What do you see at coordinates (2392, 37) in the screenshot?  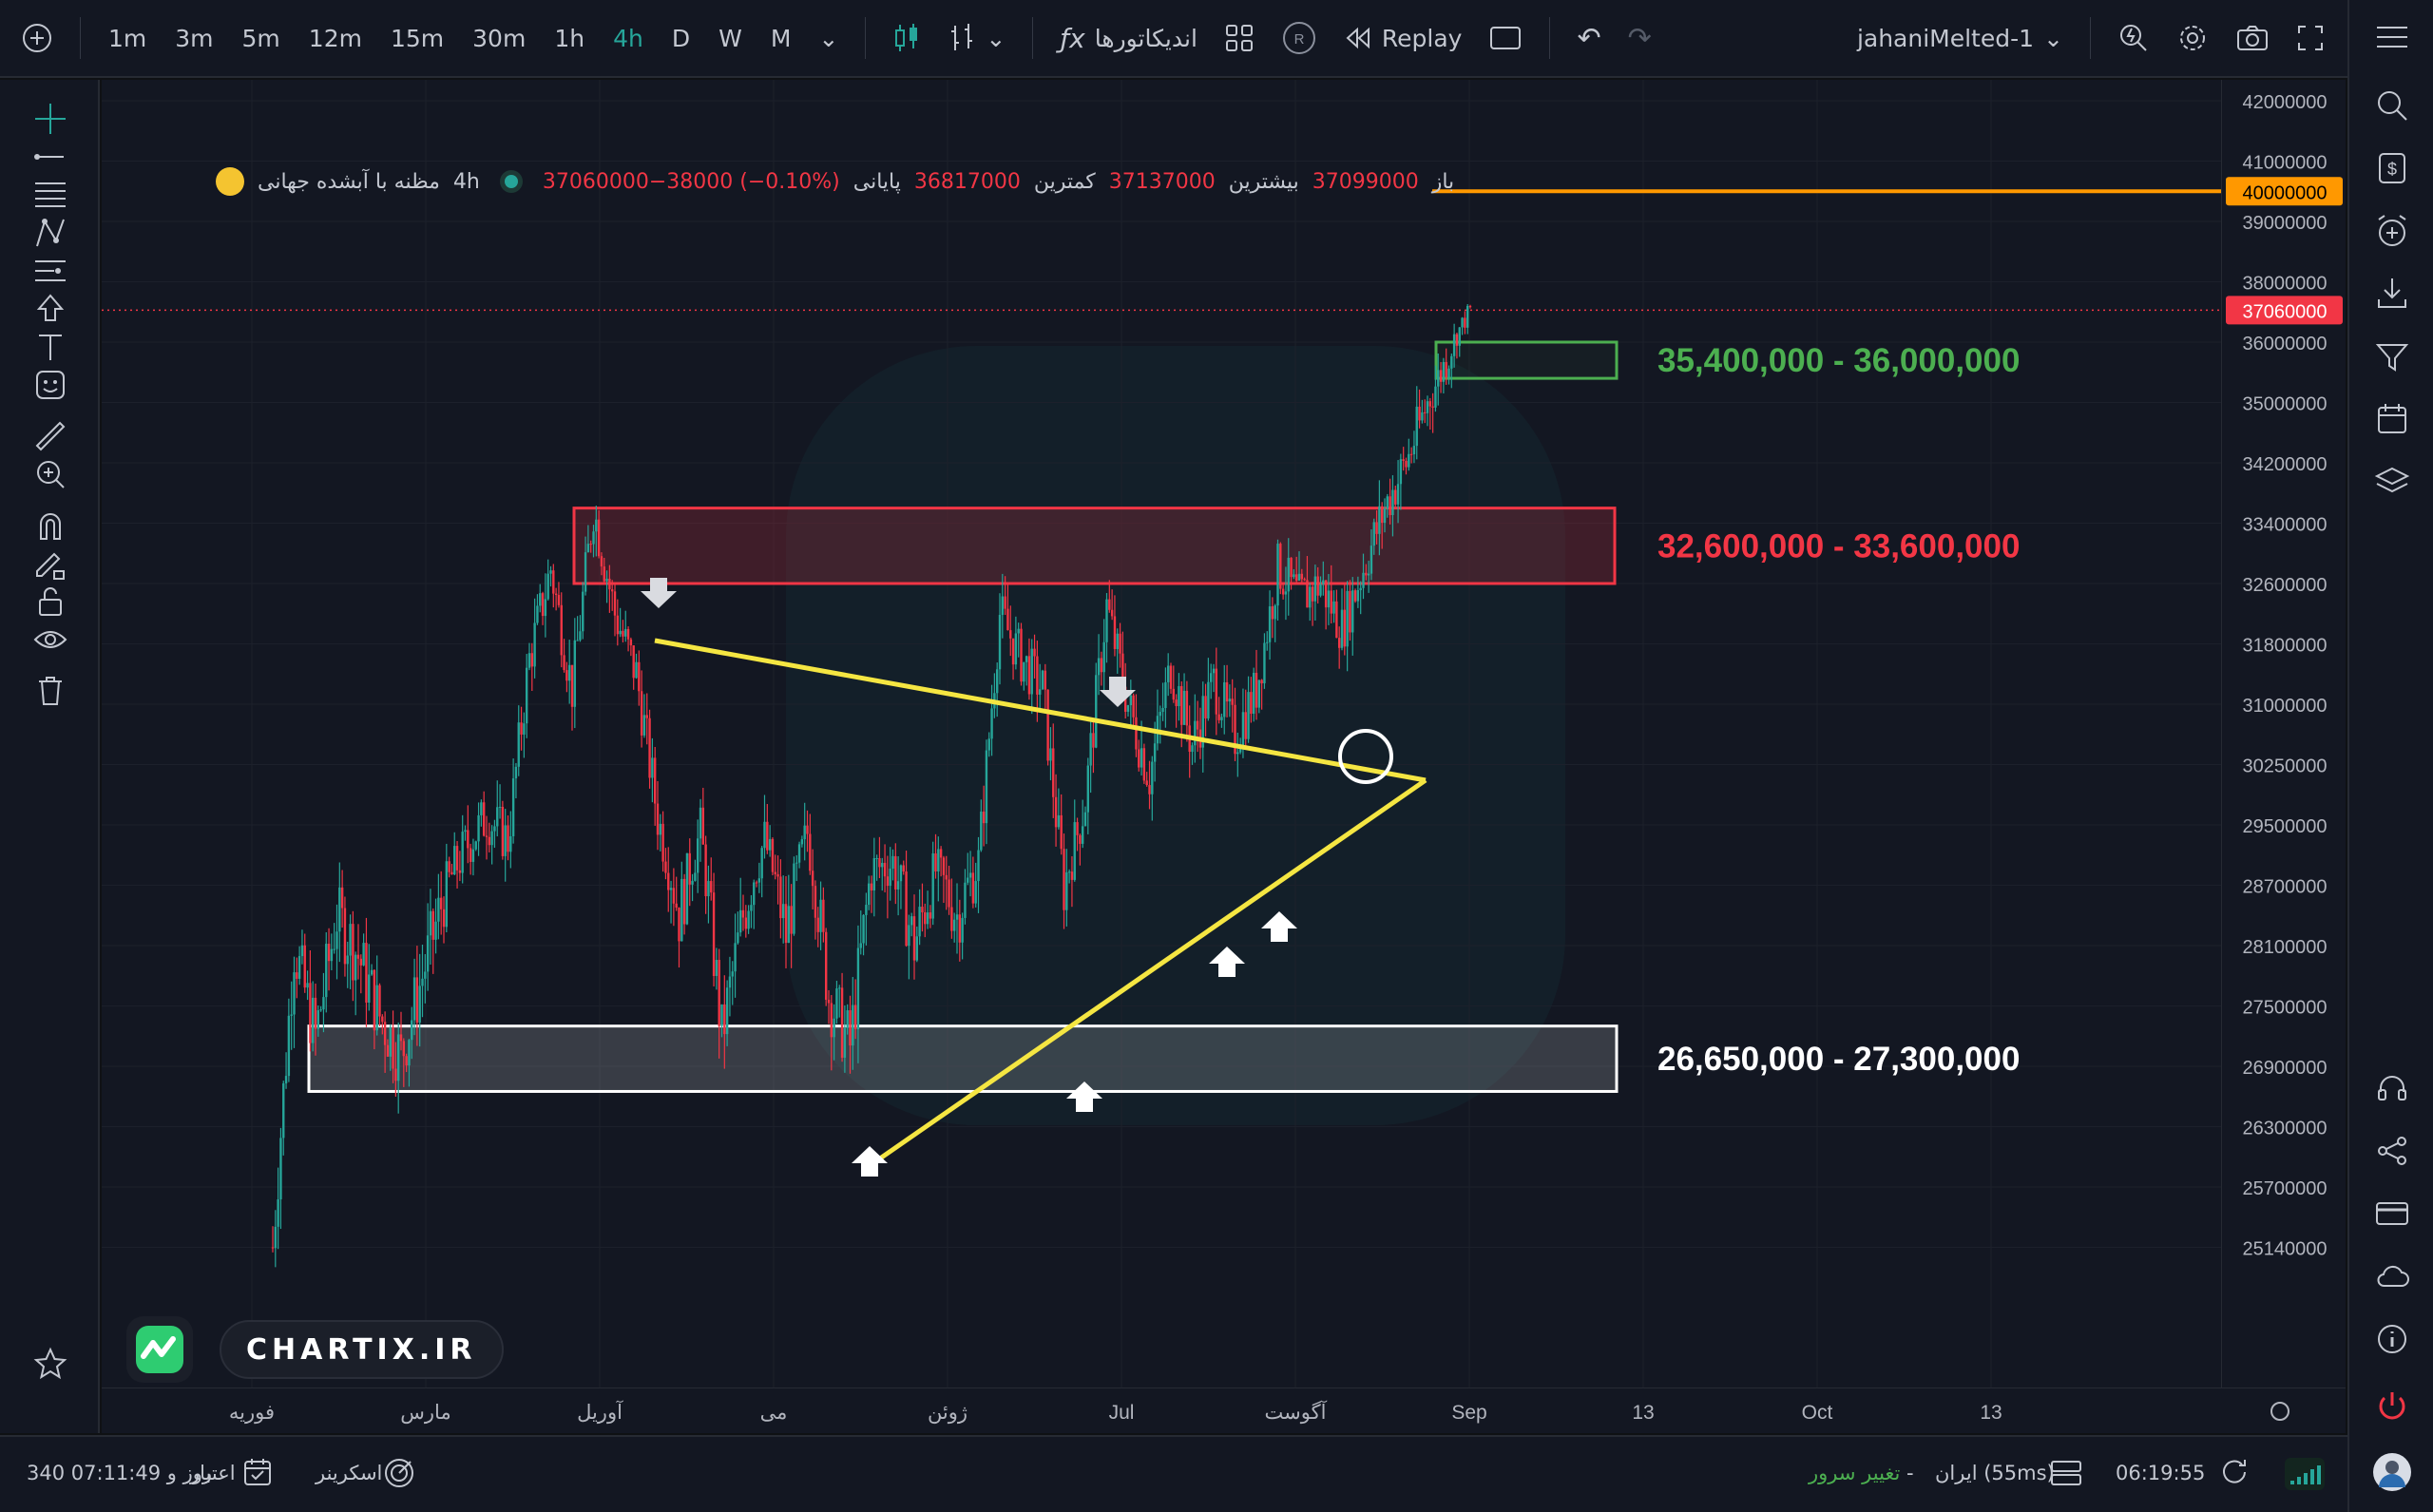 I see `menu-button` at bounding box center [2392, 37].